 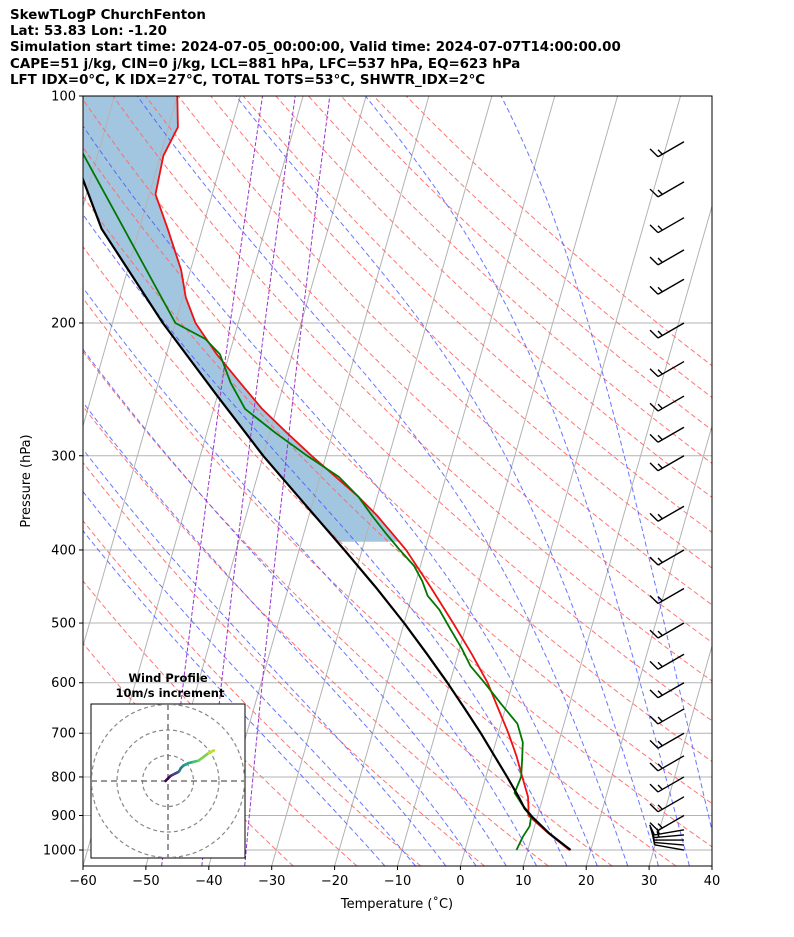 I want to click on x-tick-label: 40, so click(x=712, y=881).